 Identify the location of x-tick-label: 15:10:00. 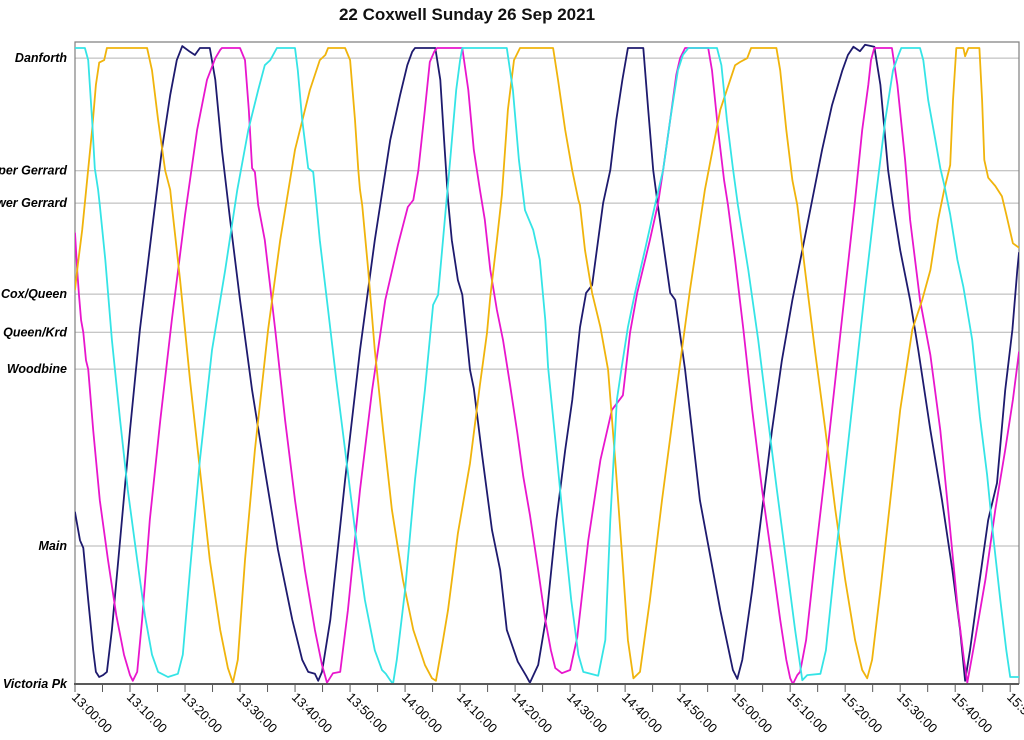
(807, 713).